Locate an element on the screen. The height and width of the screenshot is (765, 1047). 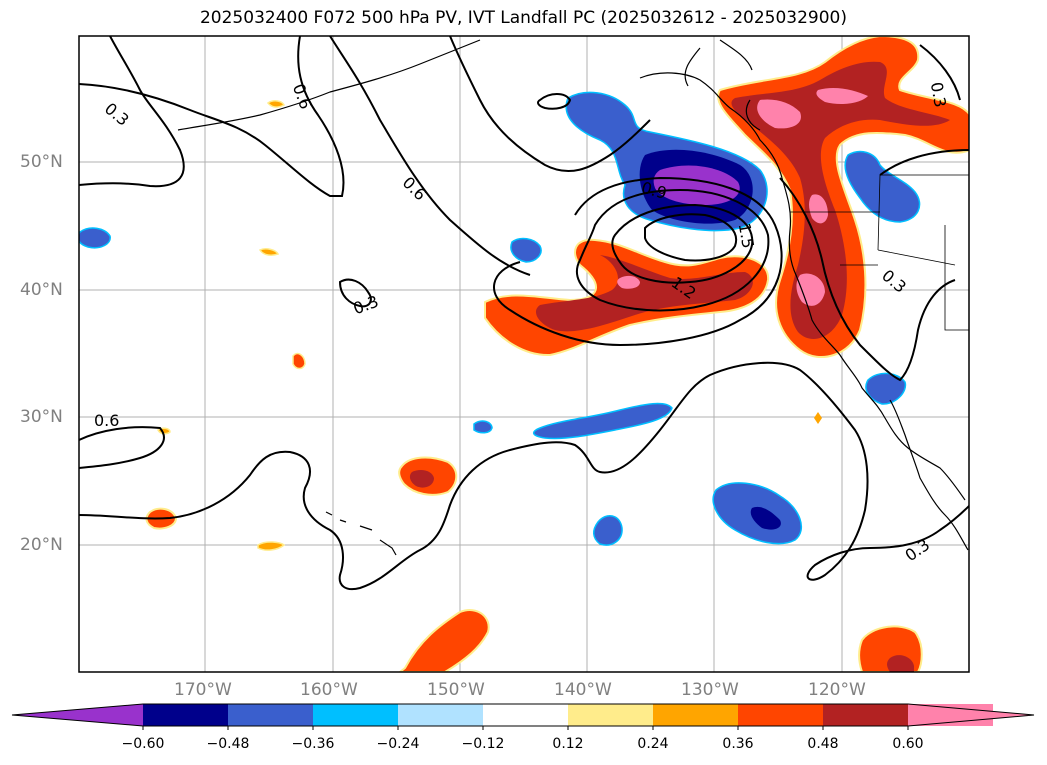
contour-label-8: 0.3 is located at coordinates (894, 281).